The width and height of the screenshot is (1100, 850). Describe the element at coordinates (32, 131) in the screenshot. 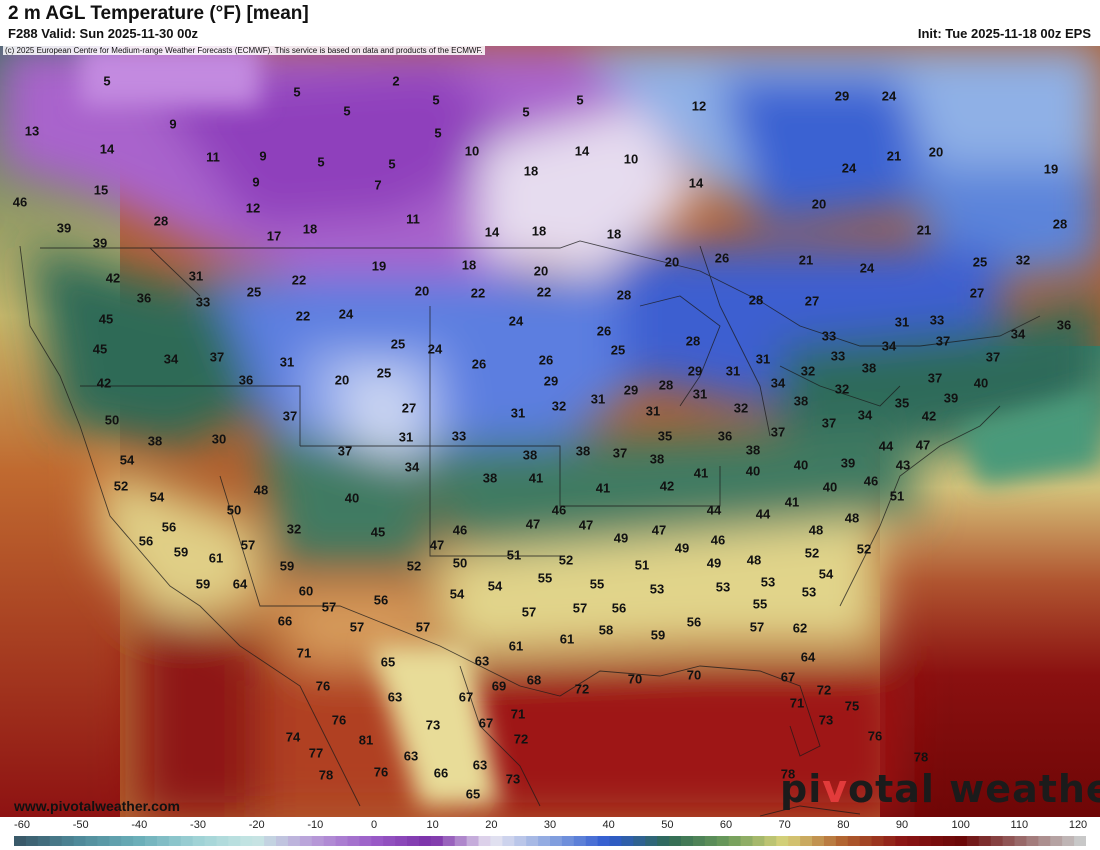

I see `temperature-value: 13` at that location.